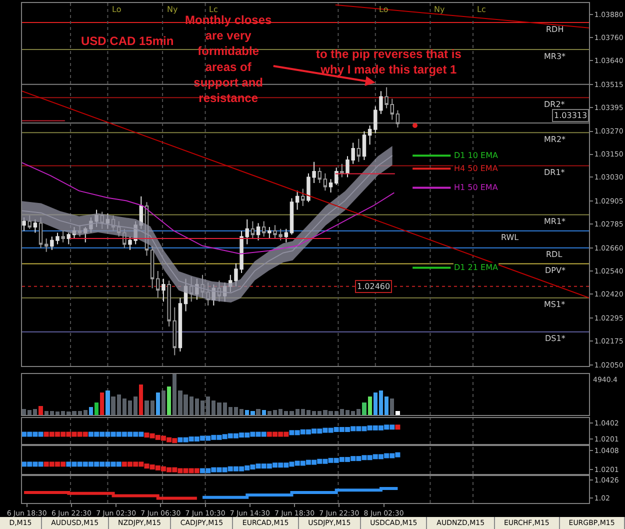 Image resolution: width=625 pixels, height=529 pixels. I want to click on series-label: D1 21 EMA, so click(476, 267).